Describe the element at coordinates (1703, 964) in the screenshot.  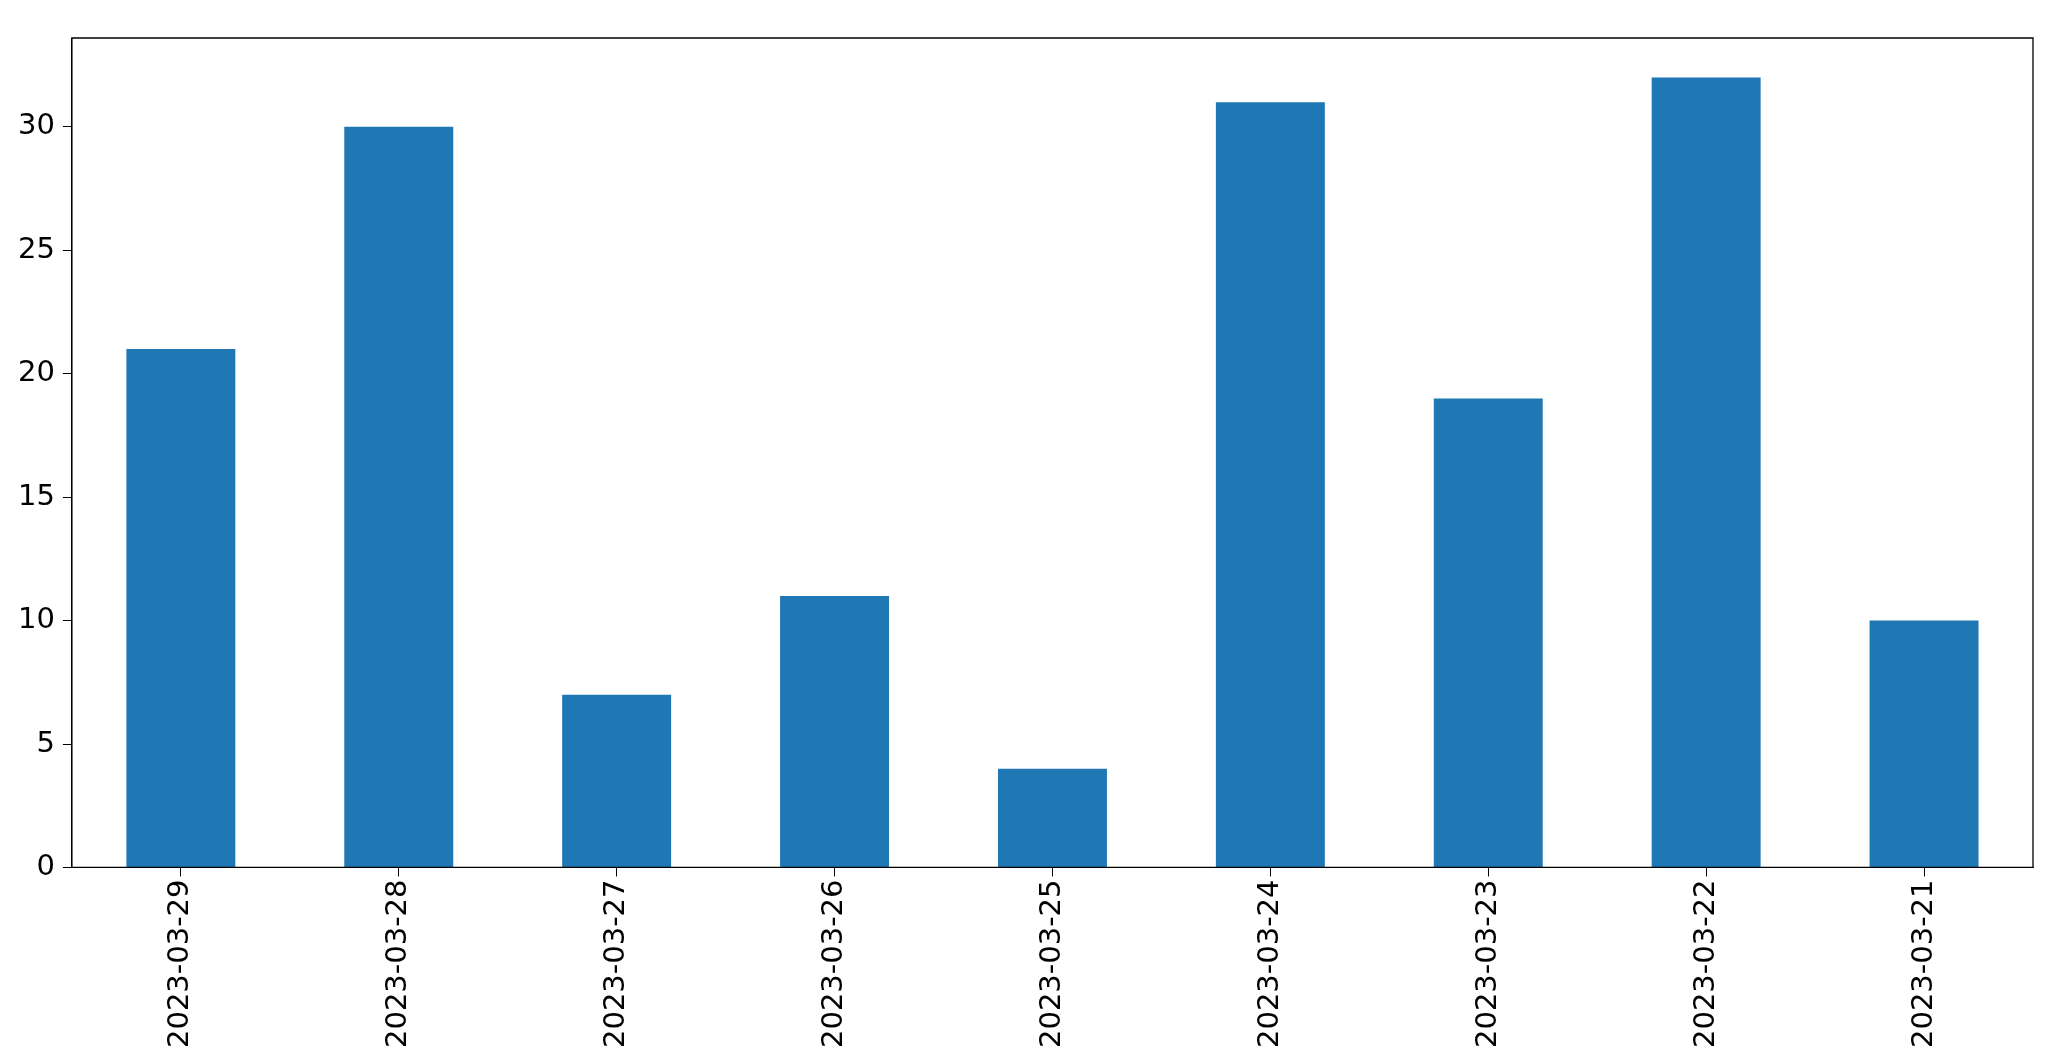
I see `x-tick-label: 2023-03-22` at that location.